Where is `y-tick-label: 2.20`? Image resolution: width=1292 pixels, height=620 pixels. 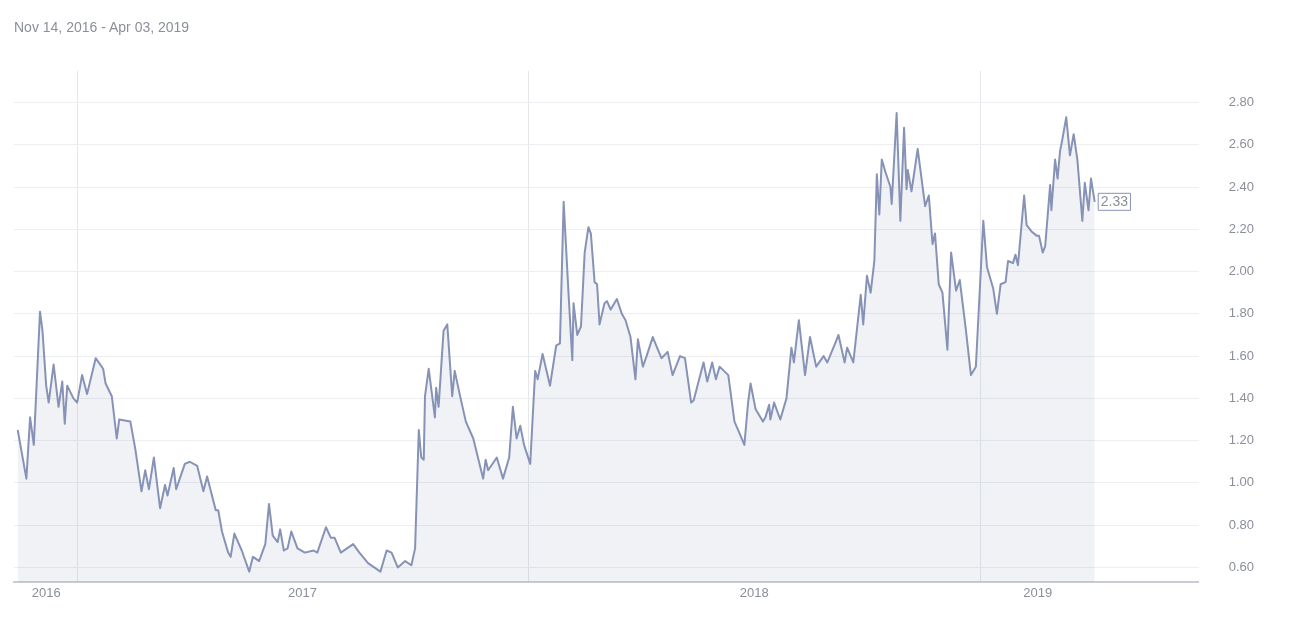
y-tick-label: 2.20 is located at coordinates (1241, 228).